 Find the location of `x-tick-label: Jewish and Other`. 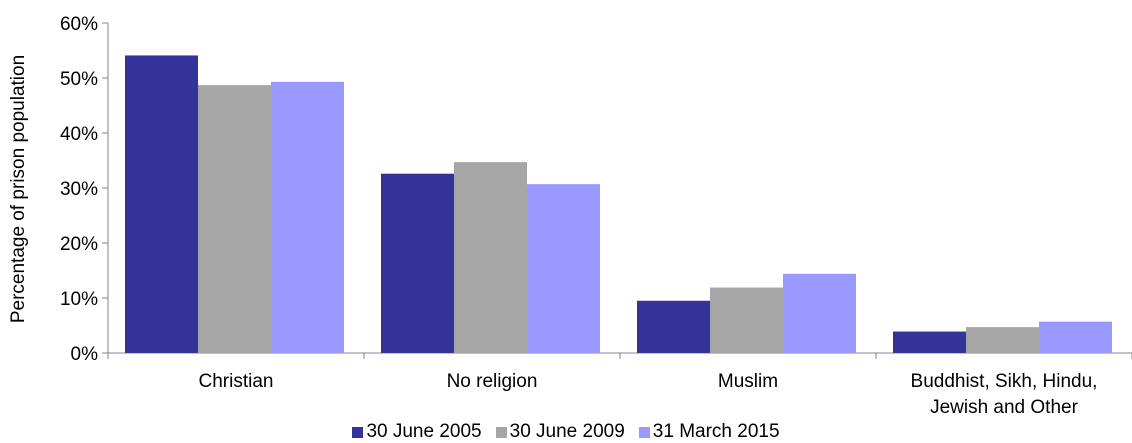

x-tick-label: Jewish and Other is located at coordinates (1004, 407).